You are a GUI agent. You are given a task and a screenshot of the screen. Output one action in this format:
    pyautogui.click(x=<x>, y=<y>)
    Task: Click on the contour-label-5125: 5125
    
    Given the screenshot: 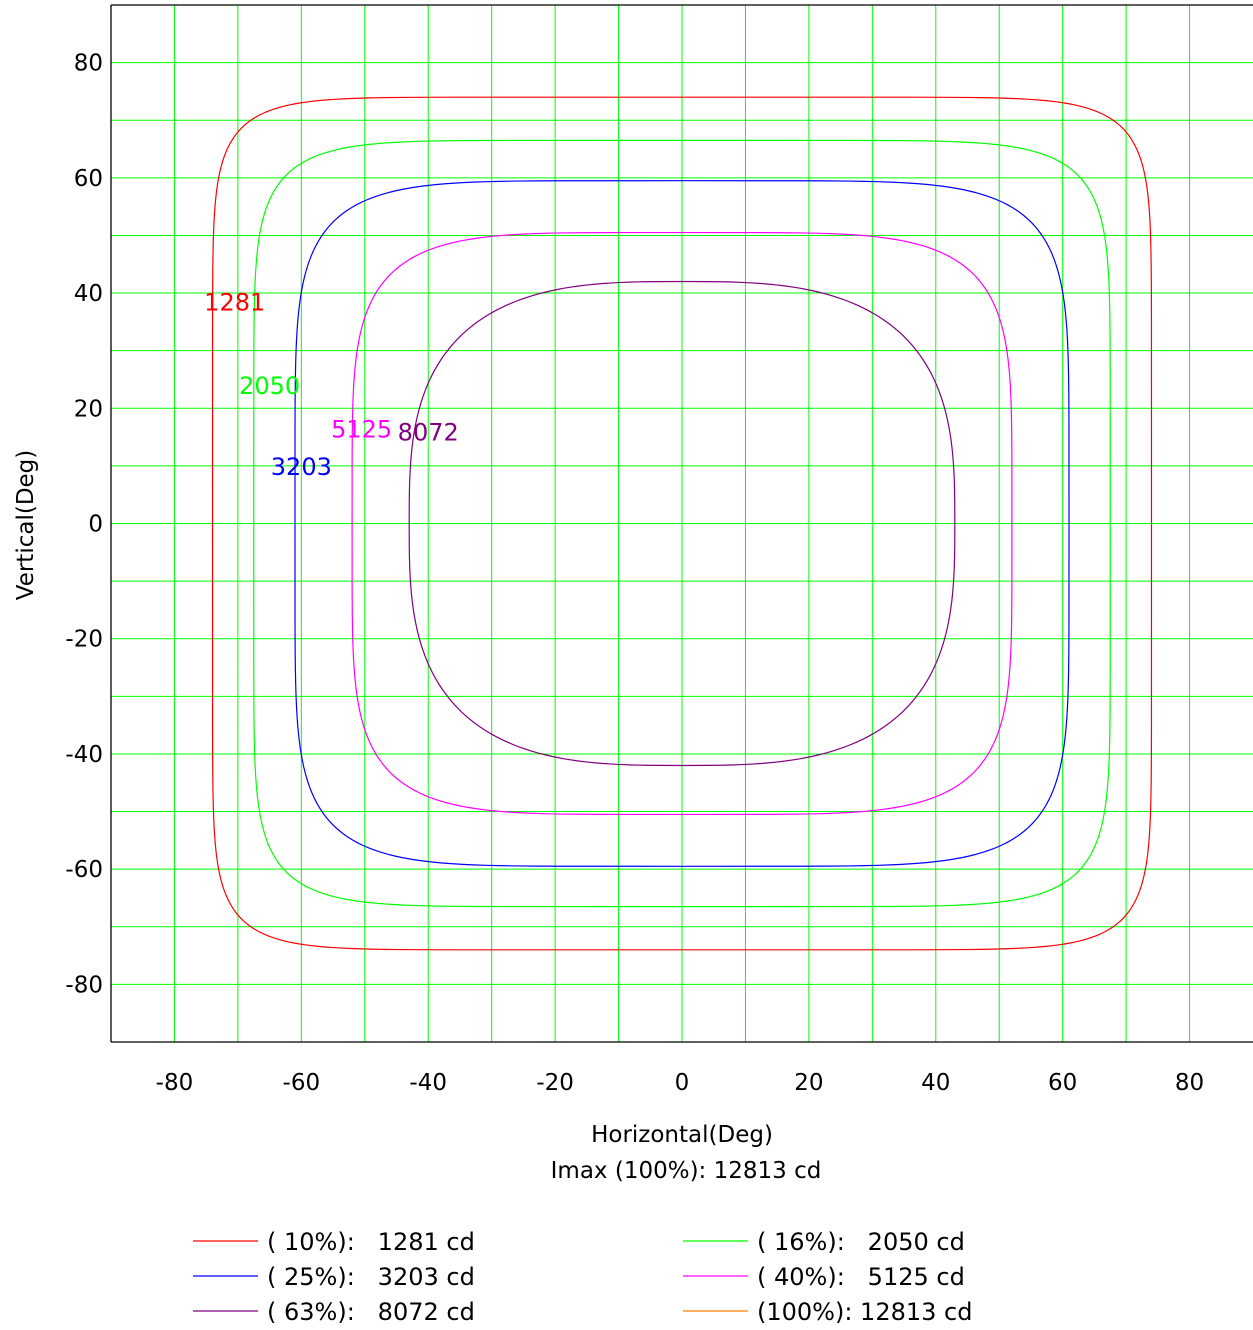 What is the action you would take?
    pyautogui.click(x=361, y=429)
    